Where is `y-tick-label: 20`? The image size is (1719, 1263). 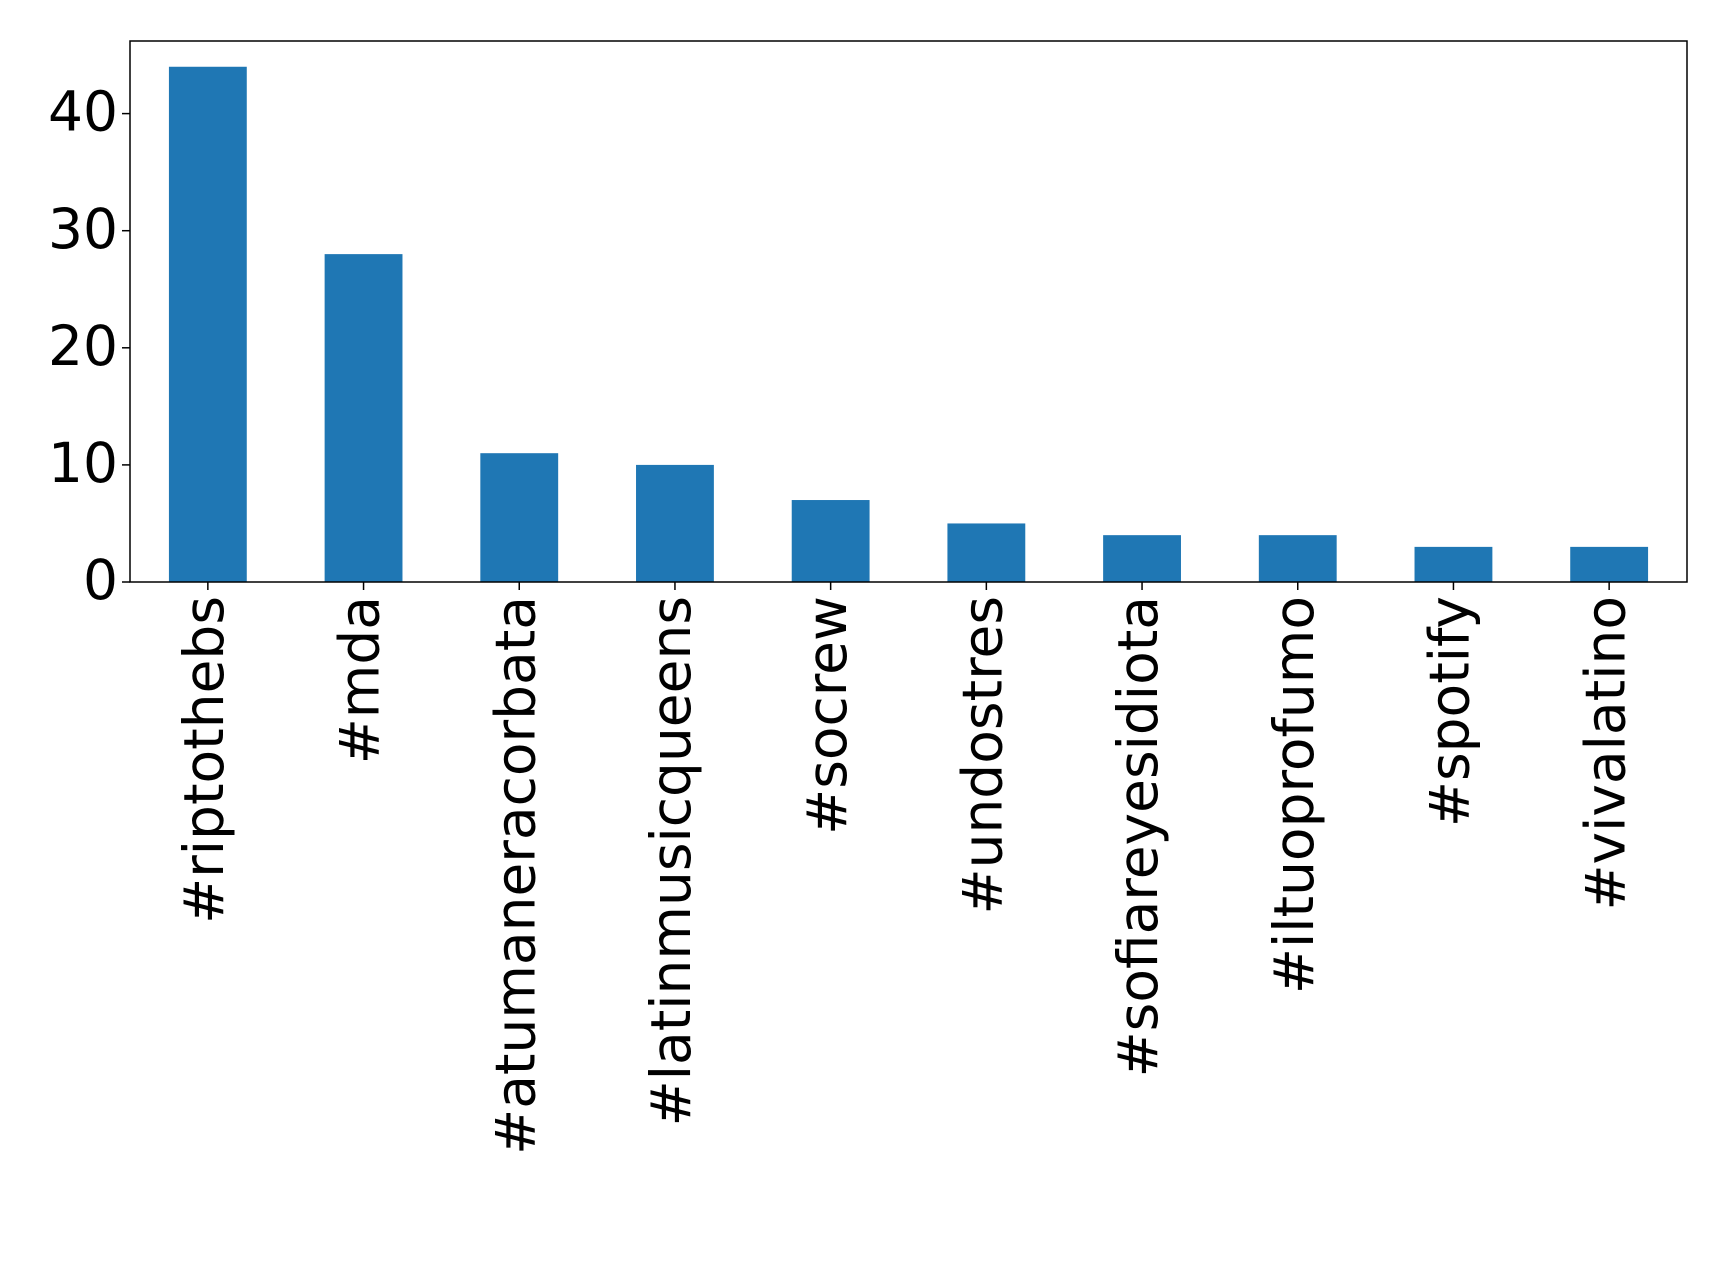 y-tick-label: 20 is located at coordinates (83, 346).